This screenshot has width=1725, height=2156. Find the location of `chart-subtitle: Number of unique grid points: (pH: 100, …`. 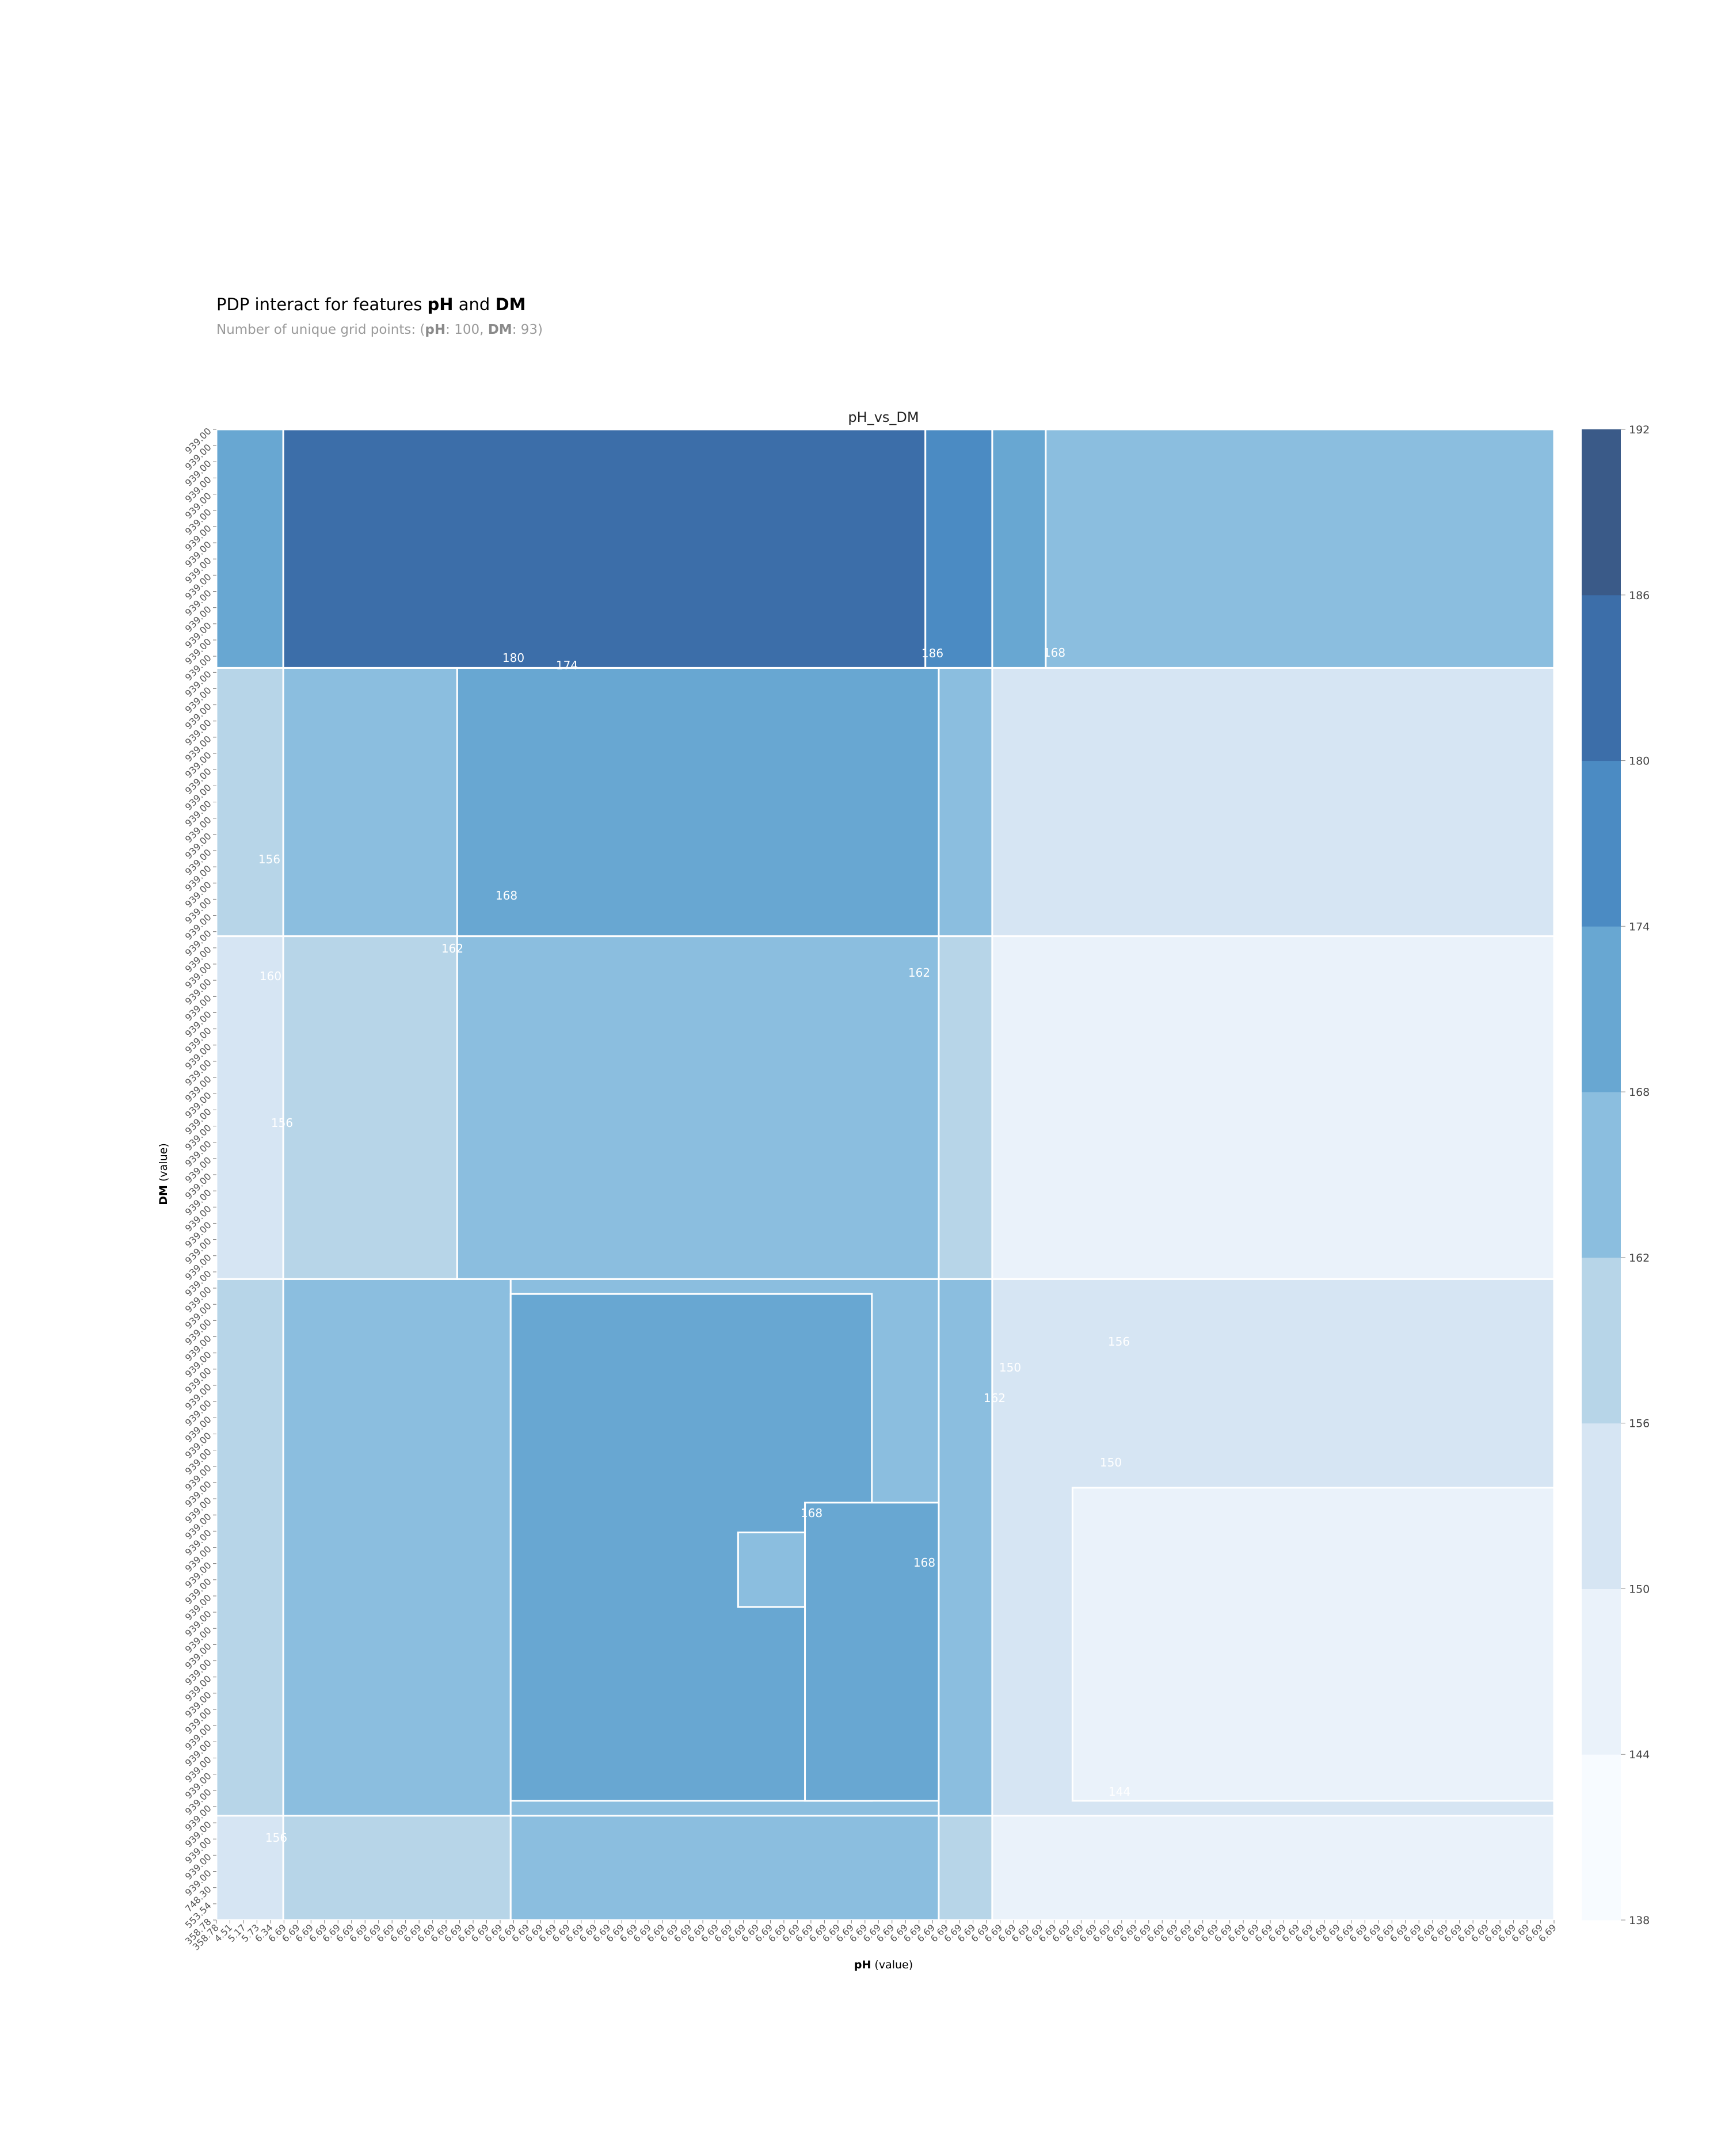

chart-subtitle: Number of unique grid points: (pH: 100, … is located at coordinates (380, 329).